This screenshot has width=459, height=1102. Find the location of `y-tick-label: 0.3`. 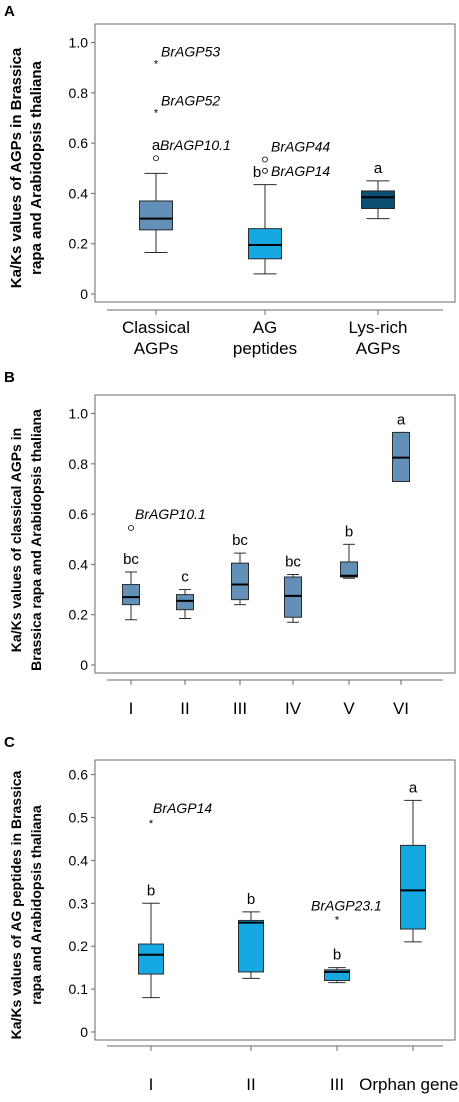

y-tick-label: 0.3 is located at coordinates (79, 903).